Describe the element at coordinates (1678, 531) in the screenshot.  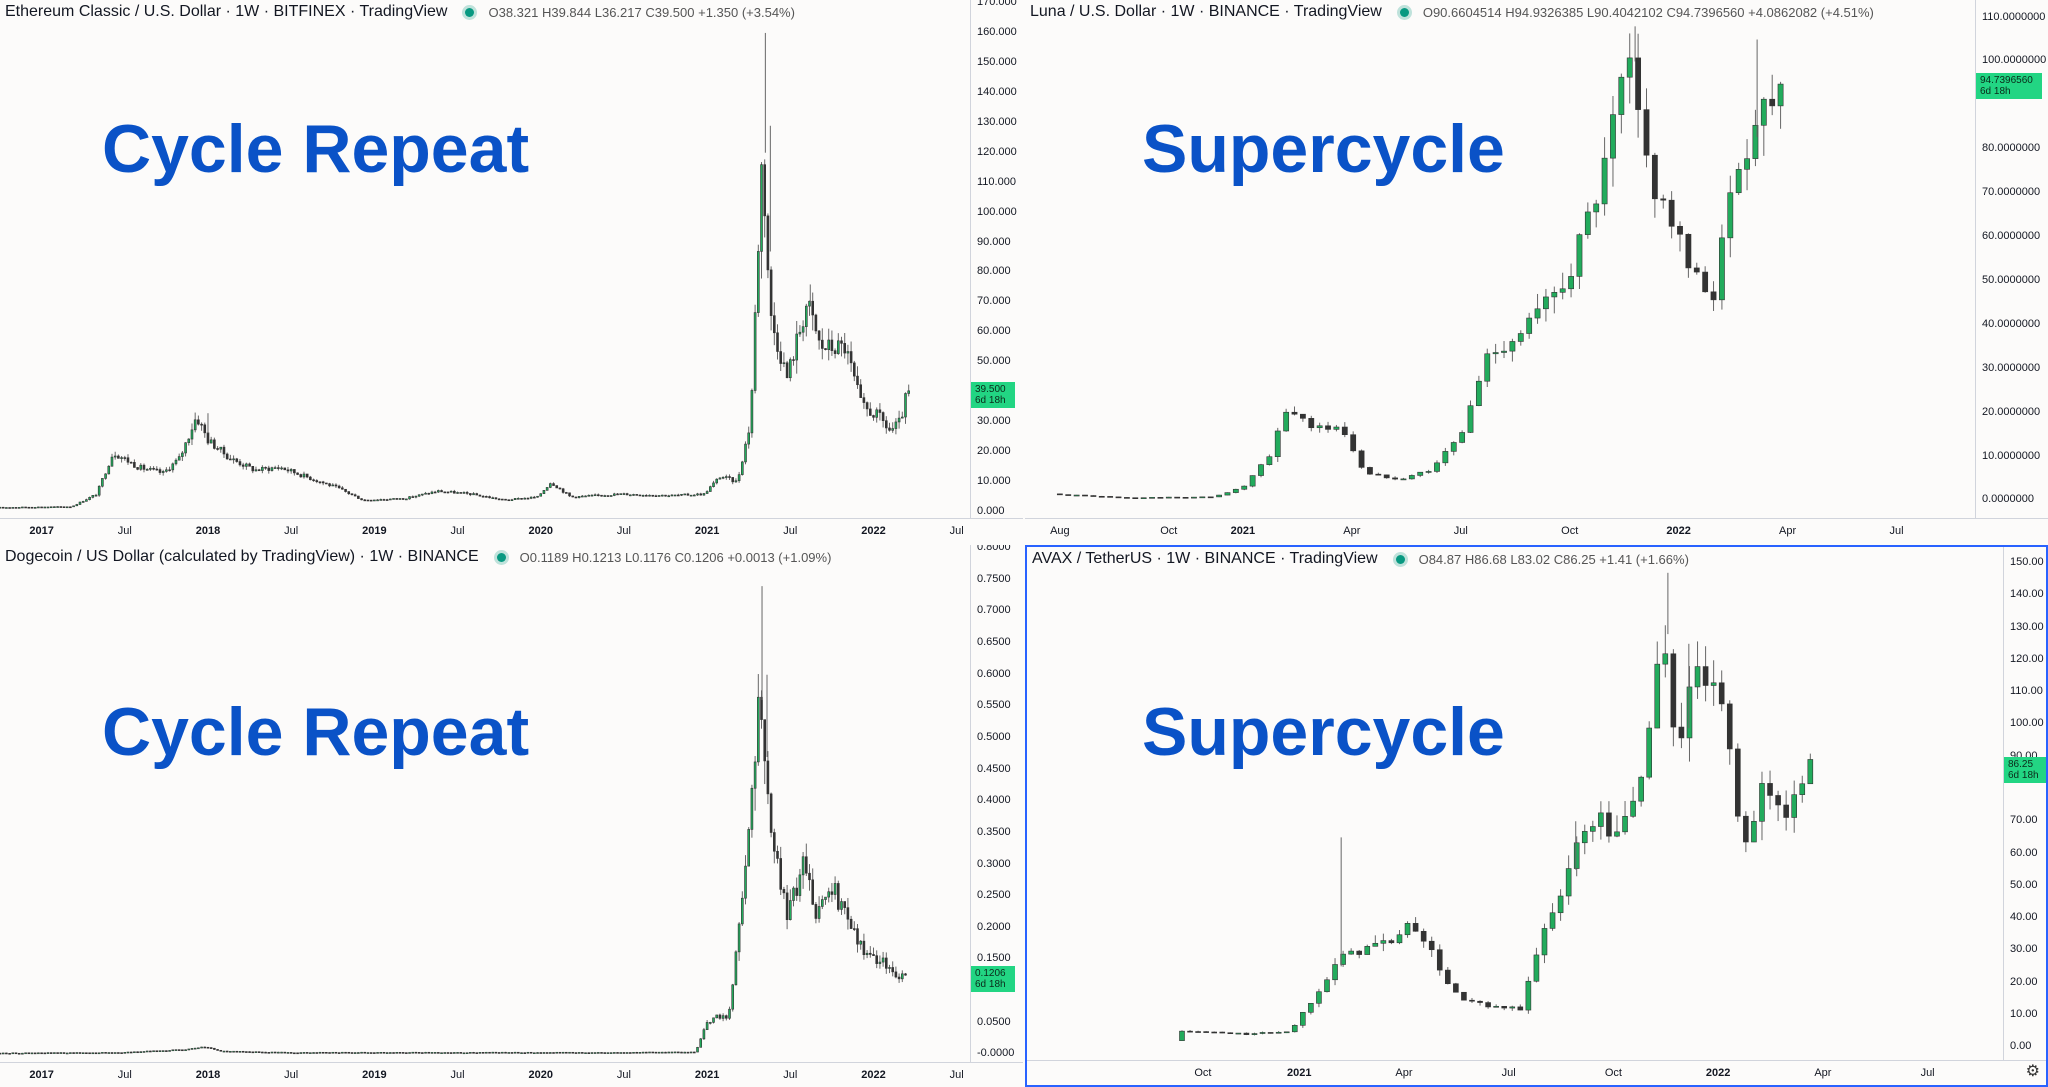
I see `time-tick-label: 2022` at that location.